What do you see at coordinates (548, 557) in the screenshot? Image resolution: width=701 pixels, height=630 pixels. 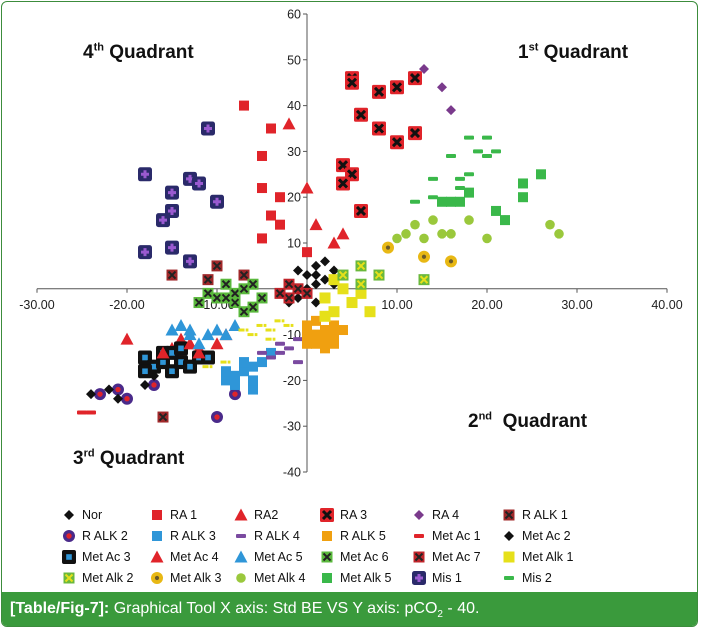 I see `legend-label: Met Alk 1` at bounding box center [548, 557].